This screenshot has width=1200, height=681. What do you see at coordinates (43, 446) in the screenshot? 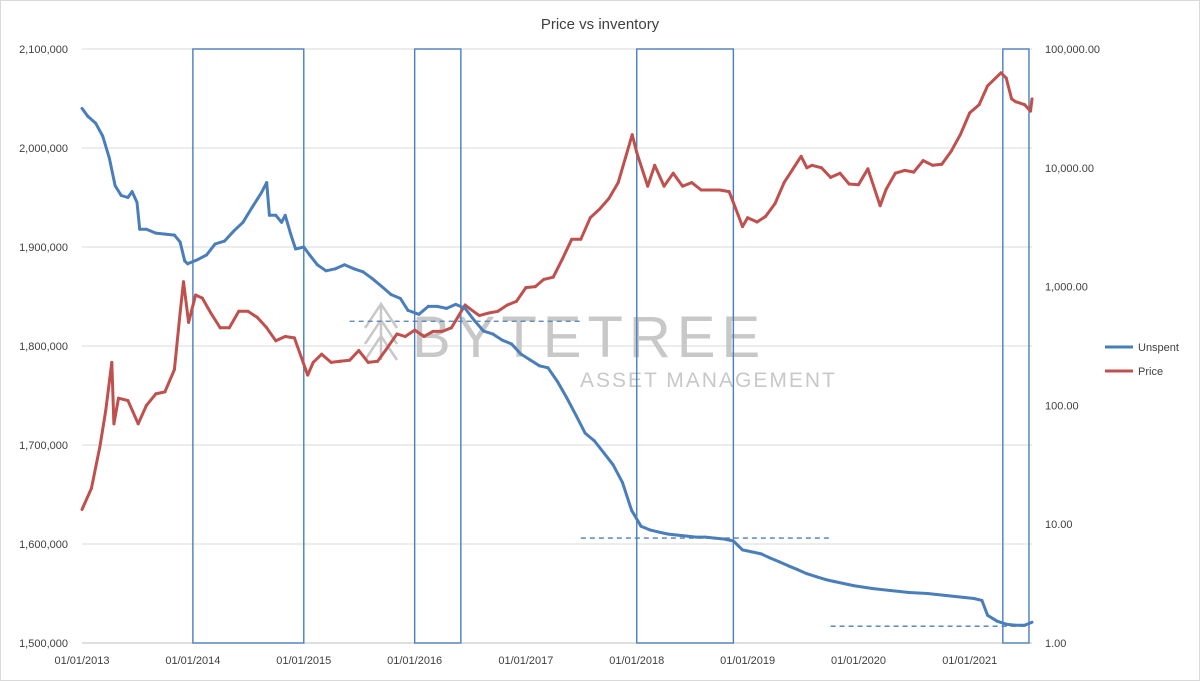
I see `y-left-tick-label: 1,700,000` at bounding box center [43, 446].